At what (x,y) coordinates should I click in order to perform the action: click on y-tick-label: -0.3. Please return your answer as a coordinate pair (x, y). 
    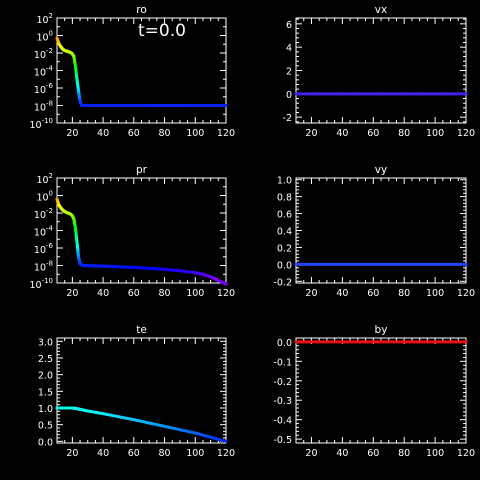
    Looking at the image, I should click on (282, 401).